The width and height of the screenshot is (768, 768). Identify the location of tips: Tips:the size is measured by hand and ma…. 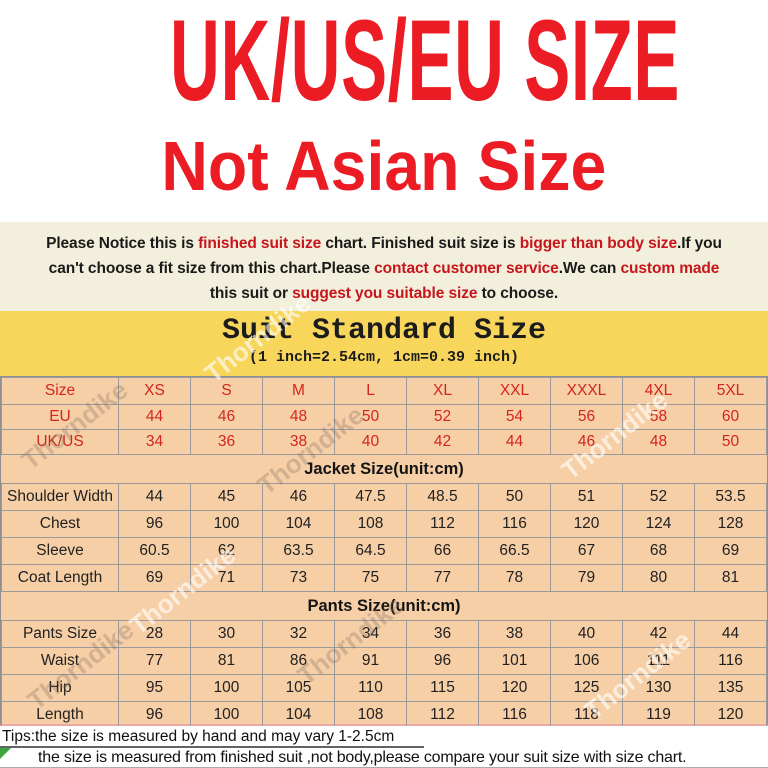
(384, 747).